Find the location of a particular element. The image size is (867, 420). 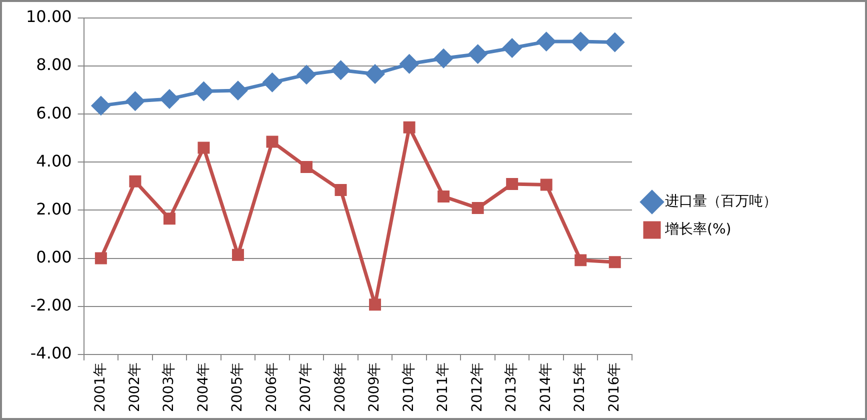

x-tick-label: 2015年 is located at coordinates (580, 387).